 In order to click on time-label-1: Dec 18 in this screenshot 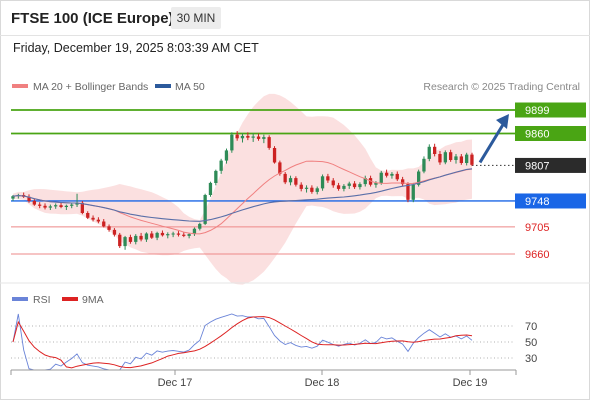, I will do `click(322, 383)`.